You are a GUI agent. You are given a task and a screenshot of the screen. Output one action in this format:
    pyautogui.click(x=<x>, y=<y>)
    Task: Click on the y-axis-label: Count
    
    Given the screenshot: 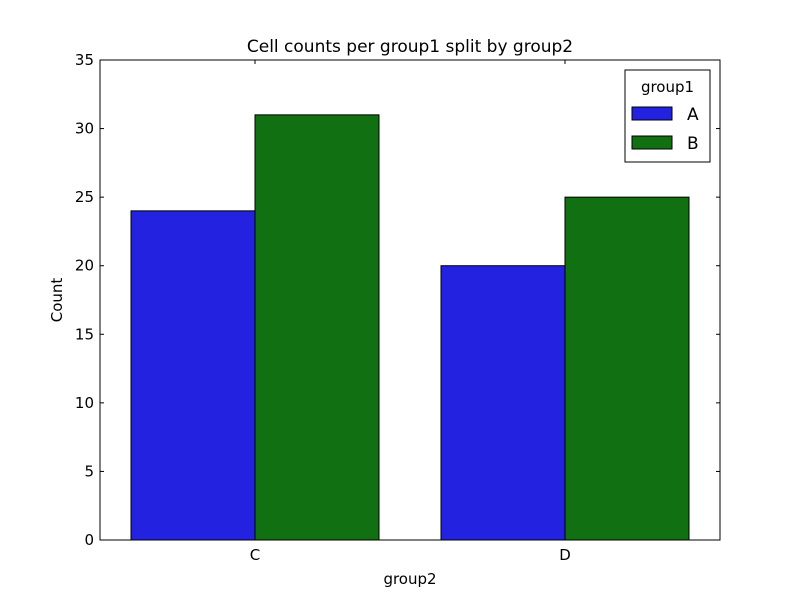 What is the action you would take?
    pyautogui.click(x=57, y=300)
    